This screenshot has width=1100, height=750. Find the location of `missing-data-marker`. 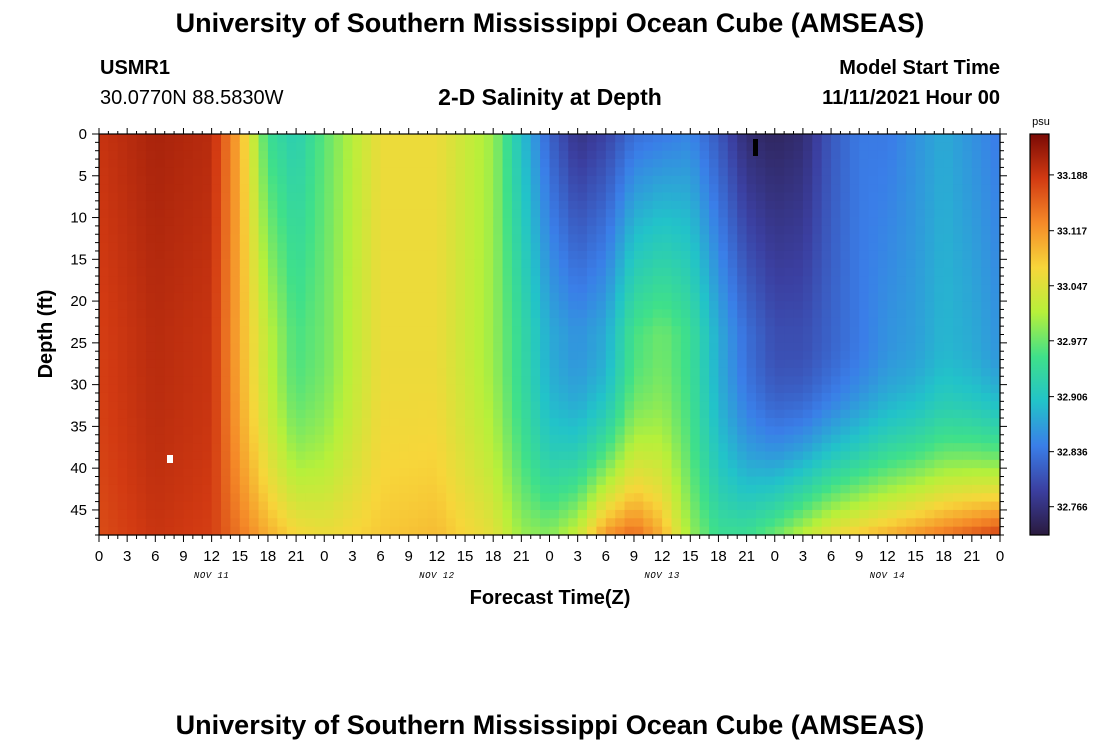

missing-data-marker is located at coordinates (170, 459).